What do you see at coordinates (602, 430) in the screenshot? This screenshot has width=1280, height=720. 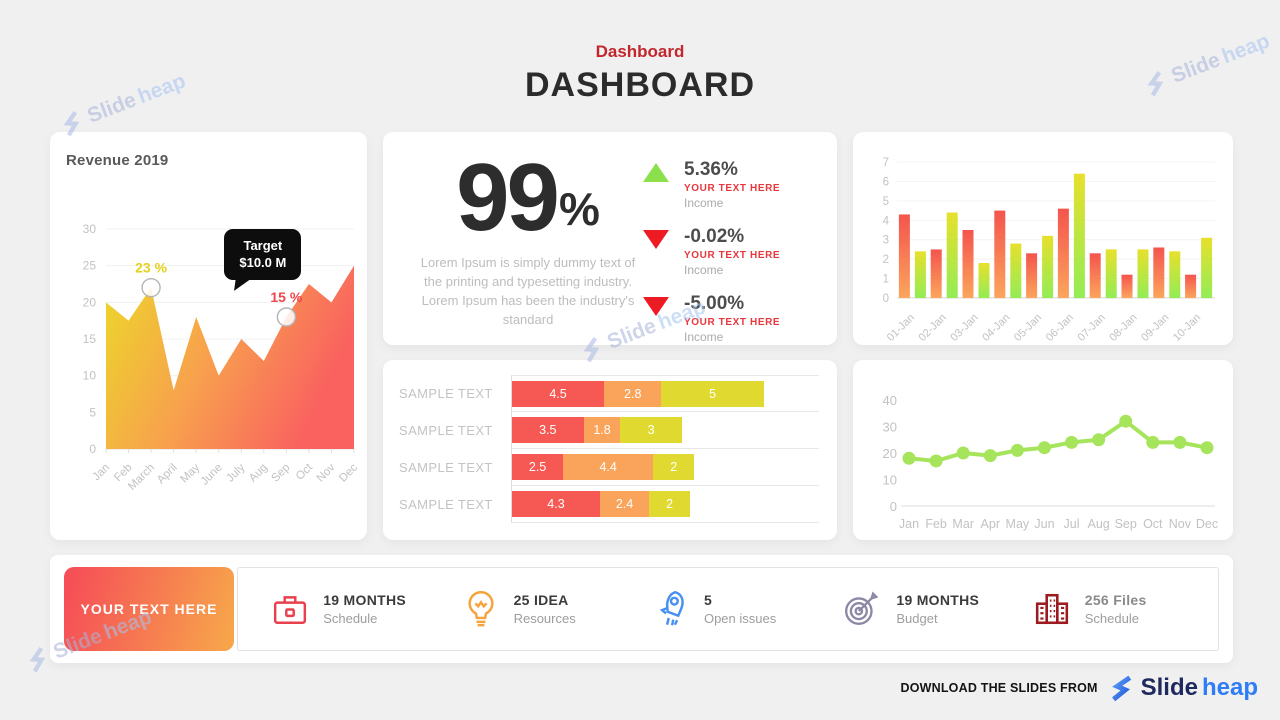 I see `stacked-segment: 1.8` at bounding box center [602, 430].